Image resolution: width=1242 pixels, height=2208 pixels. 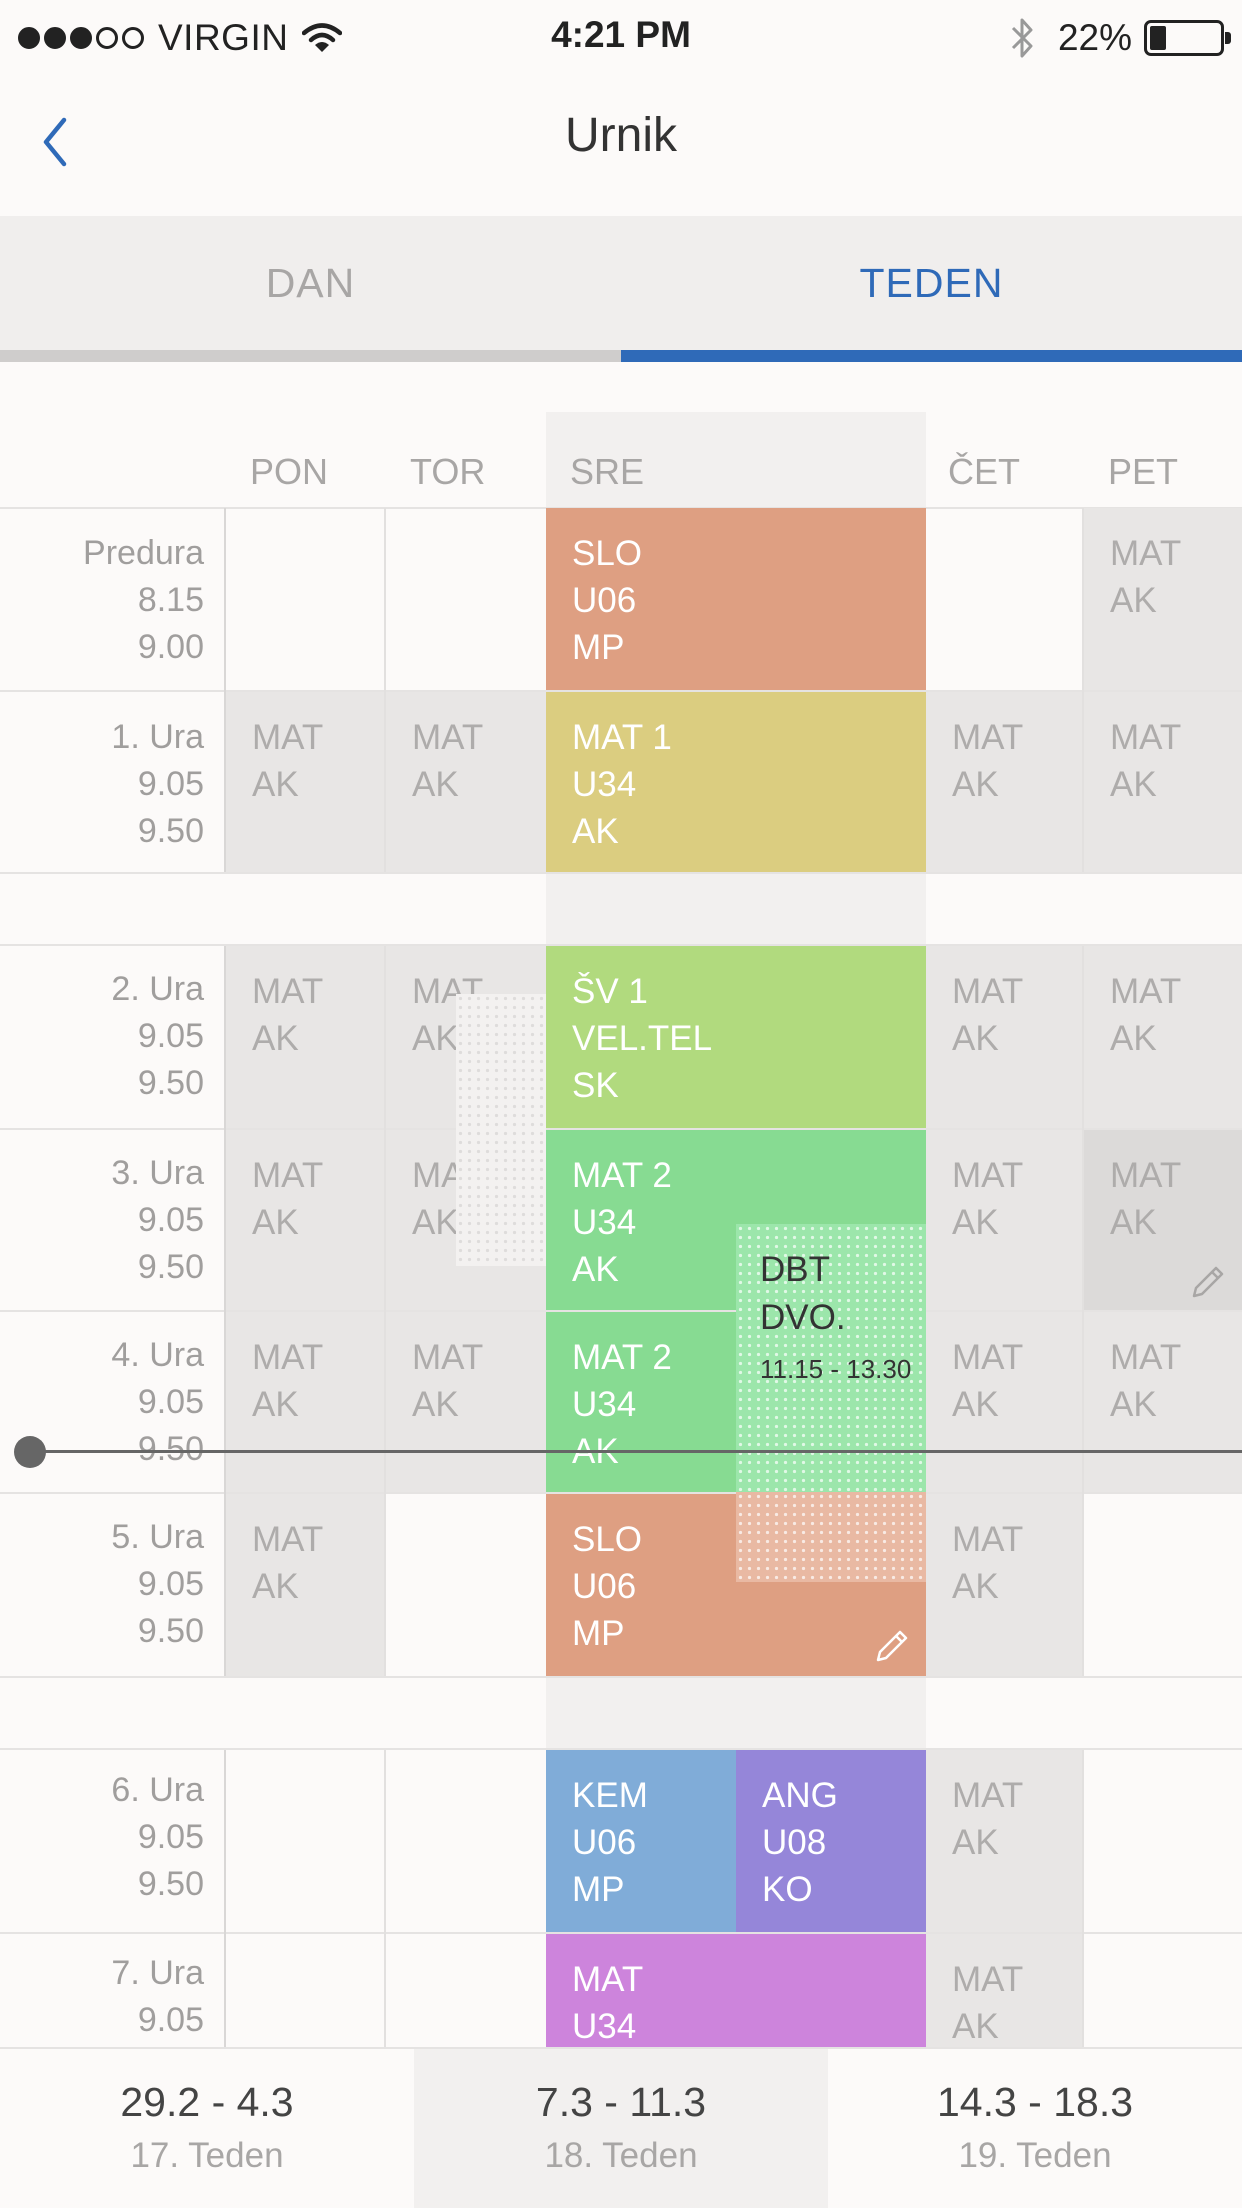 I want to click on day-header-tor: TOR, so click(x=448, y=471).